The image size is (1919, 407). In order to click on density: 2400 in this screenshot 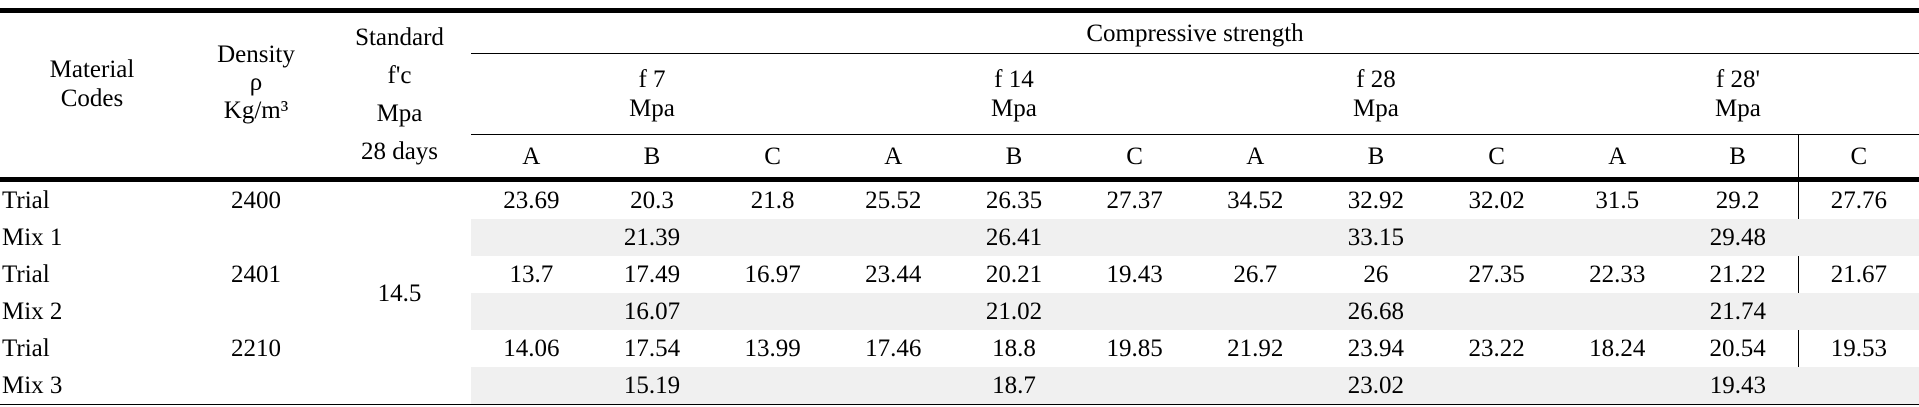, I will do `click(256, 200)`.